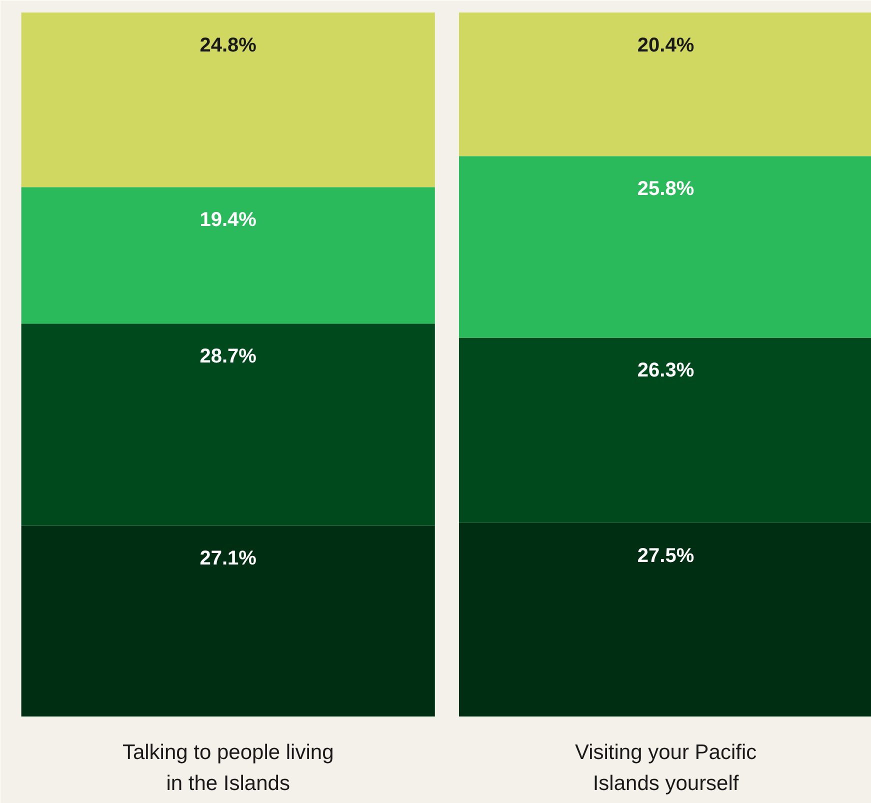 The height and width of the screenshot is (803, 871). I want to click on data-label: 27.5%, so click(665, 555).